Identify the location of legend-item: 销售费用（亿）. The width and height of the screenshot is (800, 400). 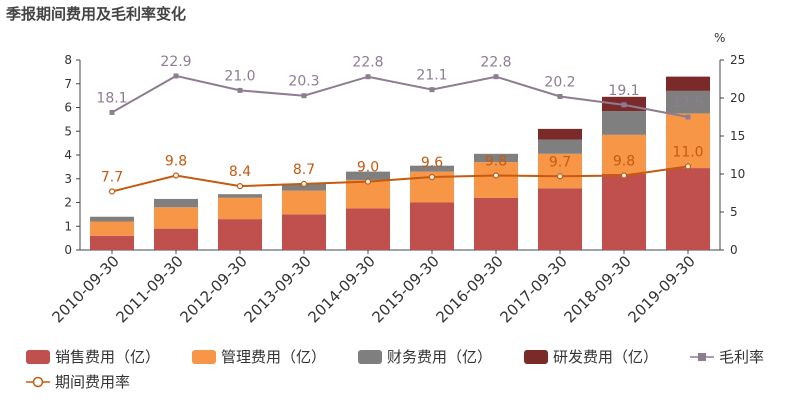
(93, 356).